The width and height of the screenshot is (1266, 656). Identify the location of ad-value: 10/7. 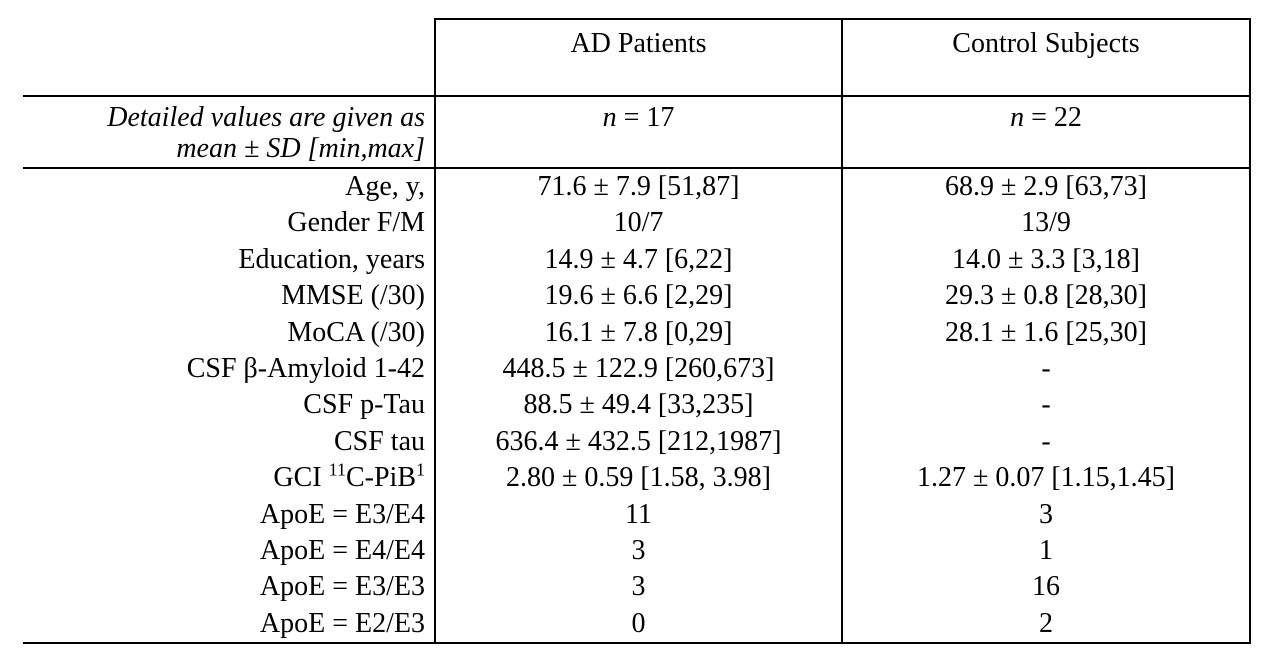
(638, 223).